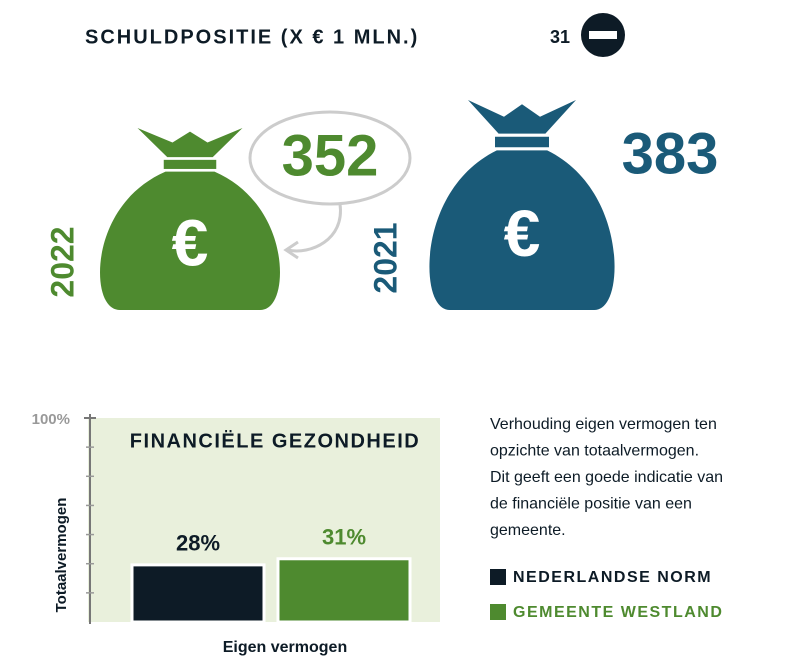 Image resolution: width=800 pixels, height=661 pixels. I want to click on bag-year: 2022, so click(62, 261).